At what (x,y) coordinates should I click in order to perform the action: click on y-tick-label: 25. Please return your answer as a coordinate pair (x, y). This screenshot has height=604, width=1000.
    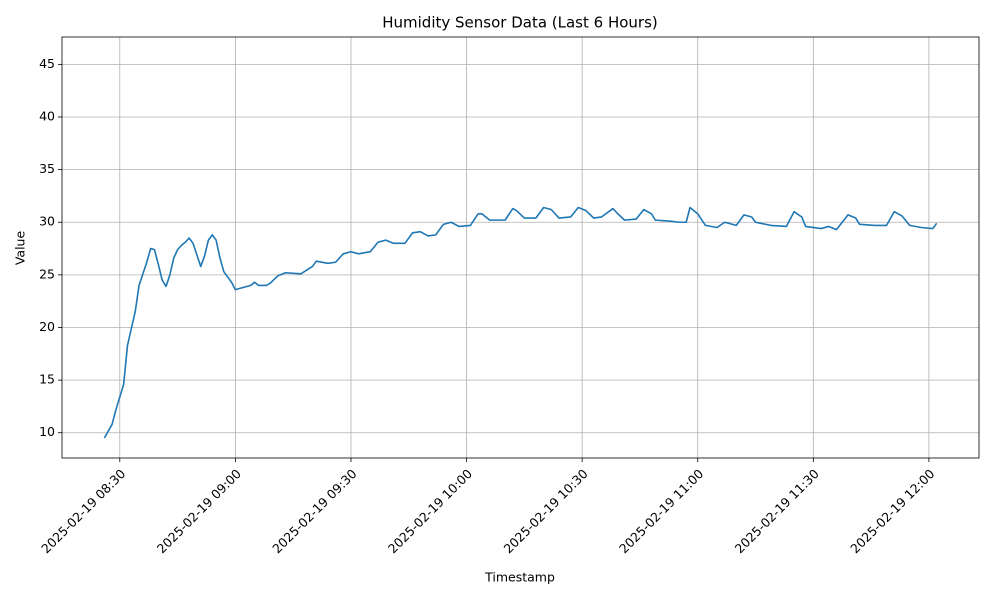
    Looking at the image, I should click on (47, 273).